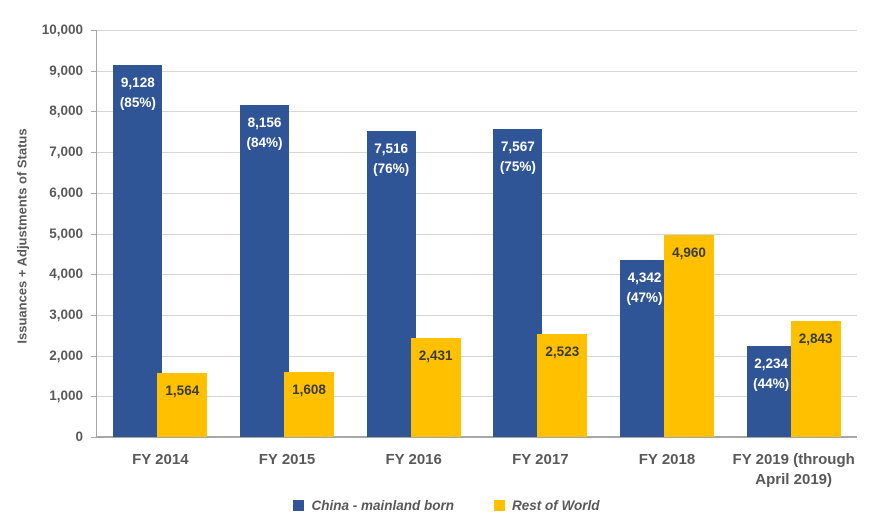  What do you see at coordinates (382, 505) in the screenshot?
I see `legend-label: China - mainland born` at bounding box center [382, 505].